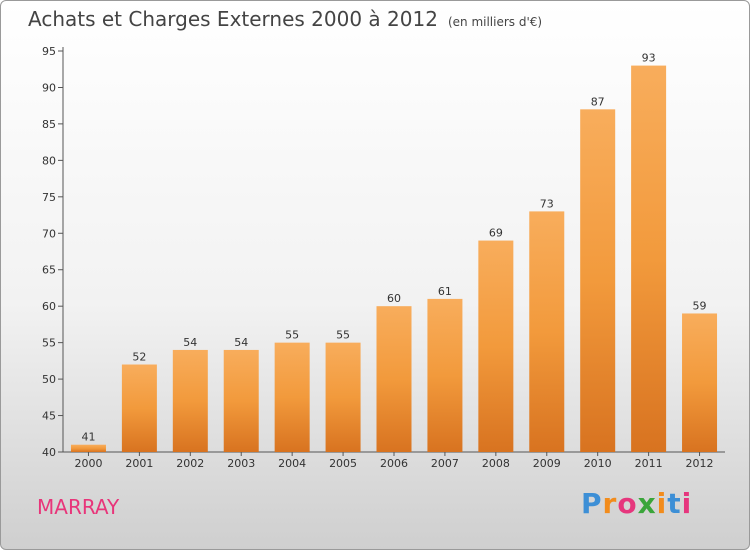 The height and width of the screenshot is (550, 750). Describe the element at coordinates (49, 197) in the screenshot. I see `y-tick-label: 75` at that location.